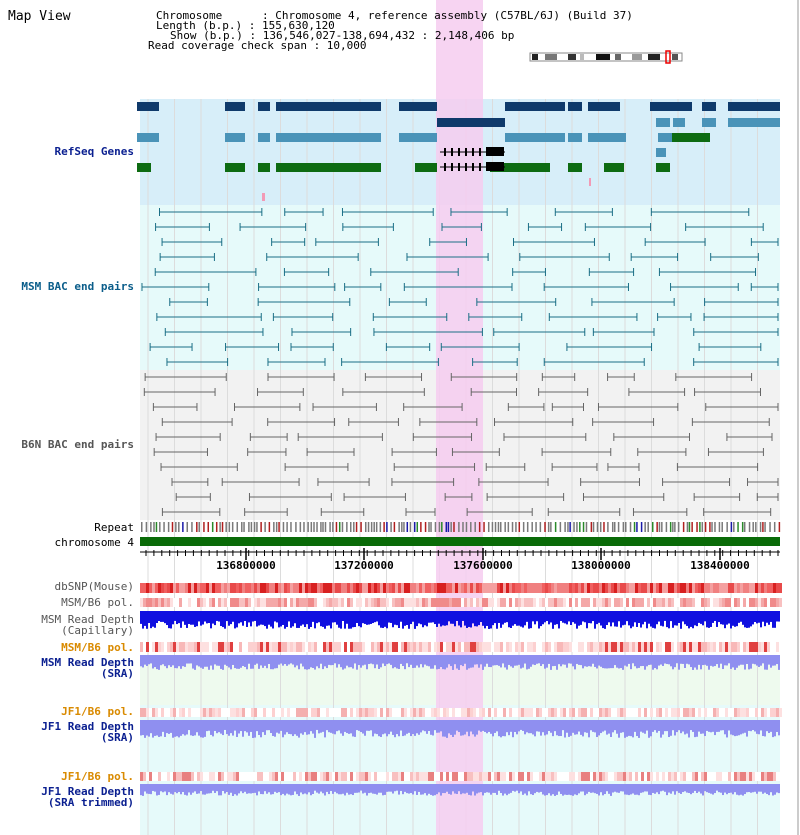 The height and width of the screenshot is (835, 800). I want to click on msm-depth-cap-line1: MSM Read Depth, so click(87, 619).